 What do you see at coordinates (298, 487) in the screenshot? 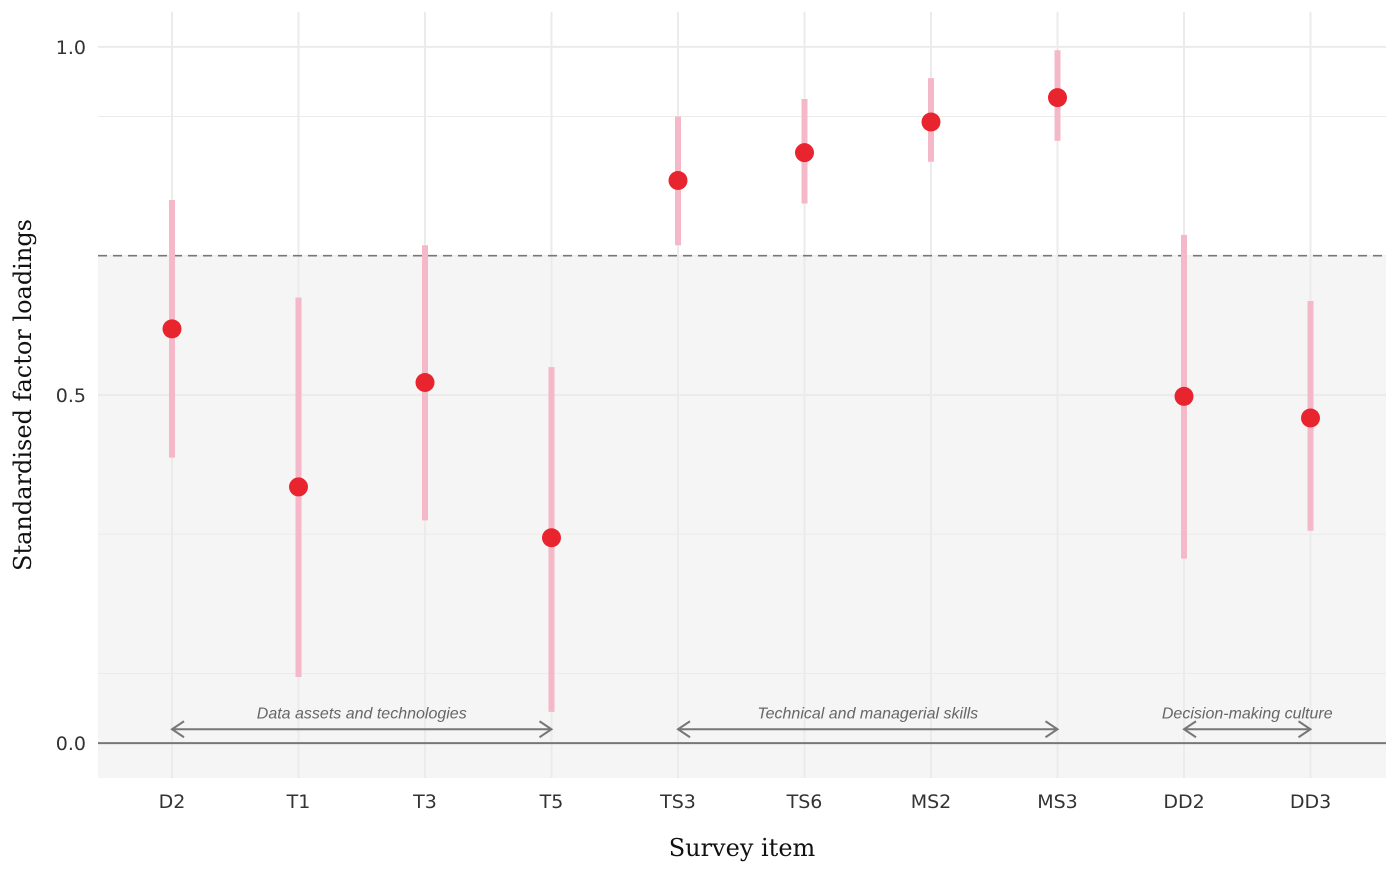
I see `point-t1` at bounding box center [298, 487].